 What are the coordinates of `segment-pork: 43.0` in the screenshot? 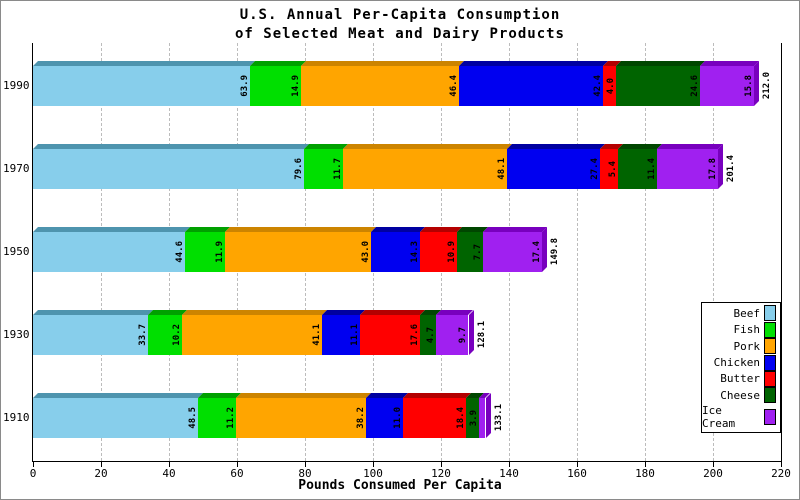 It's located at (298, 252).